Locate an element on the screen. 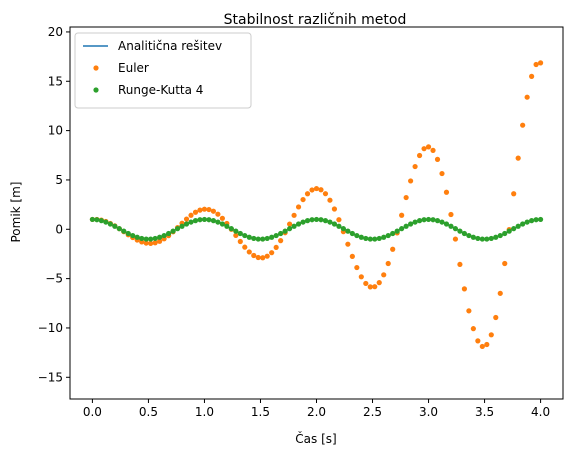 Image resolution: width=574 pixels, height=456 pixels. x-tick-label: 1.5 is located at coordinates (260, 412).